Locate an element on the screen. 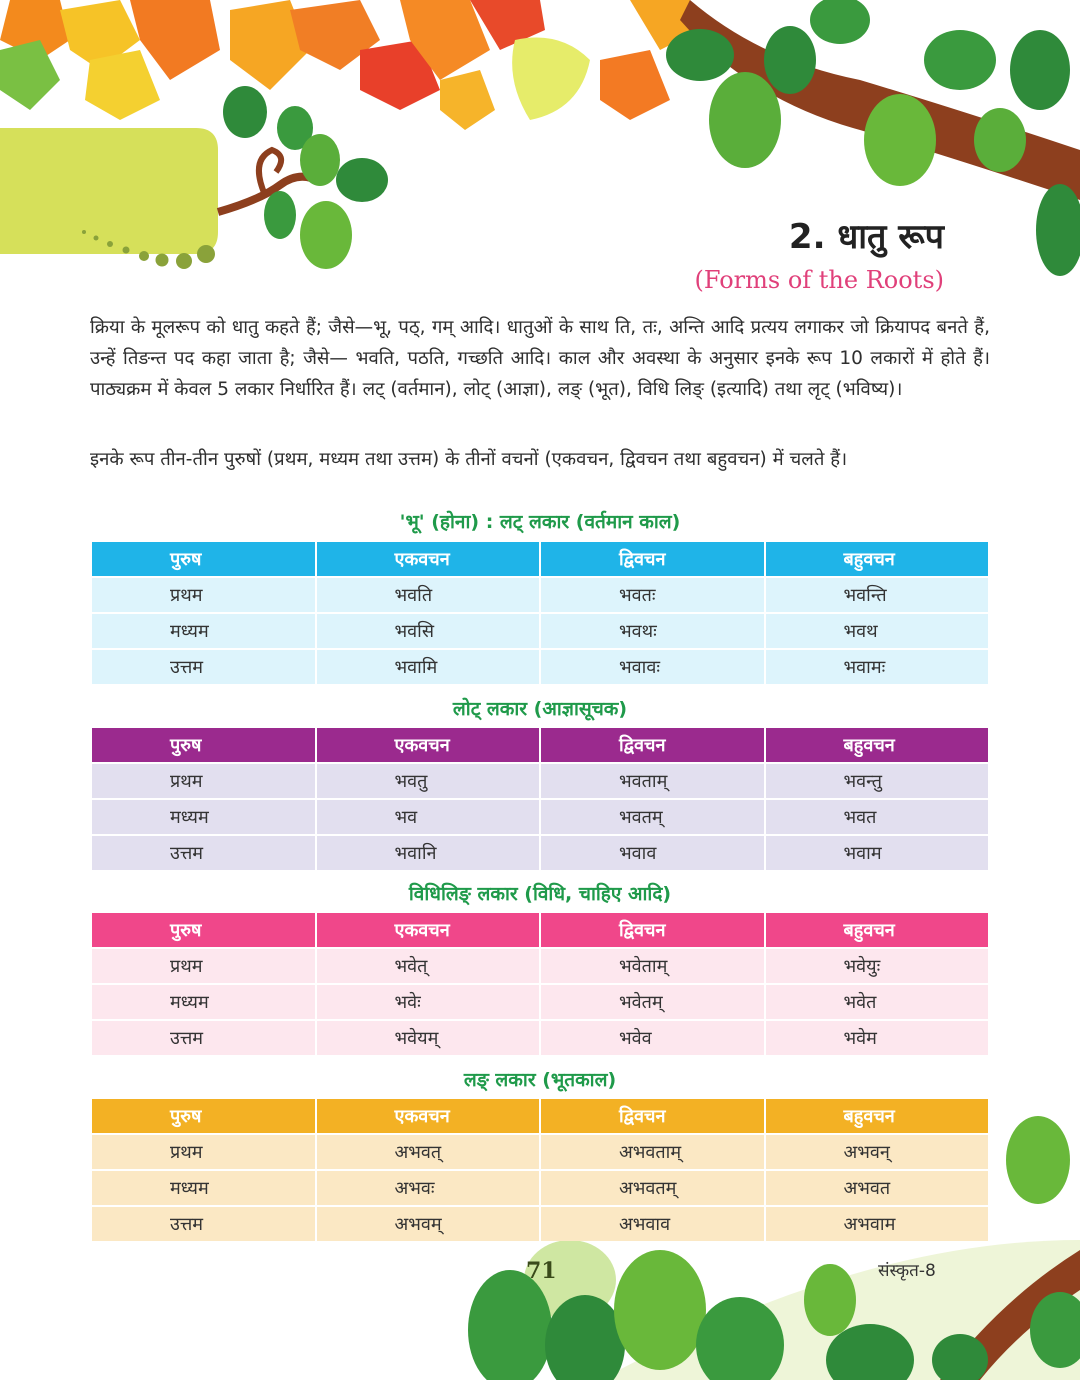 The width and height of the screenshot is (1080, 1380). chapter-title: 2. धातु रूप is located at coordinates (866, 237).